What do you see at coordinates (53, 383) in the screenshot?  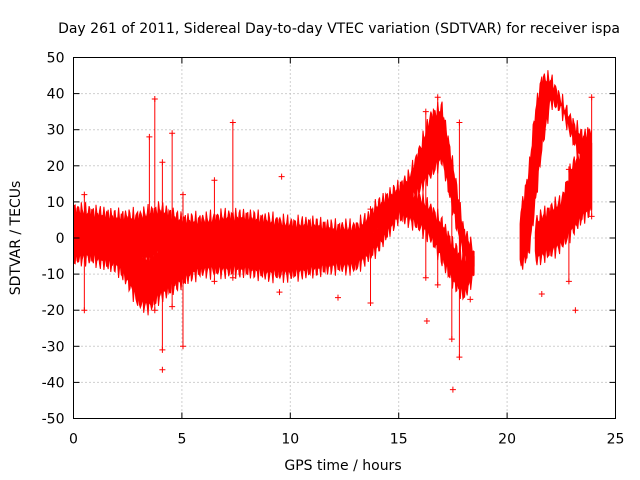 I see `y-tick-label: -40` at bounding box center [53, 383].